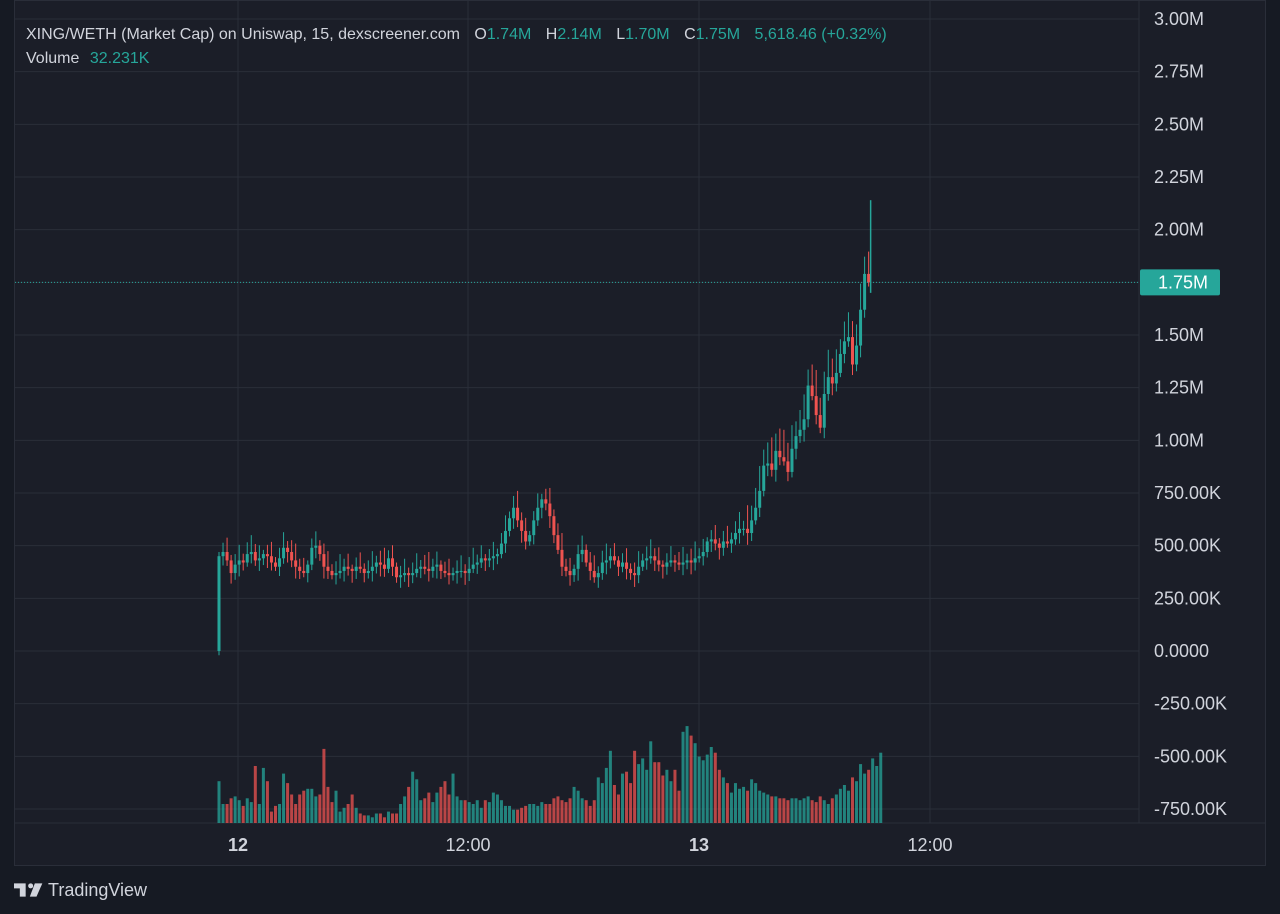 This screenshot has width=1280, height=914. I want to click on volume-value: 32.231K, so click(119, 58).